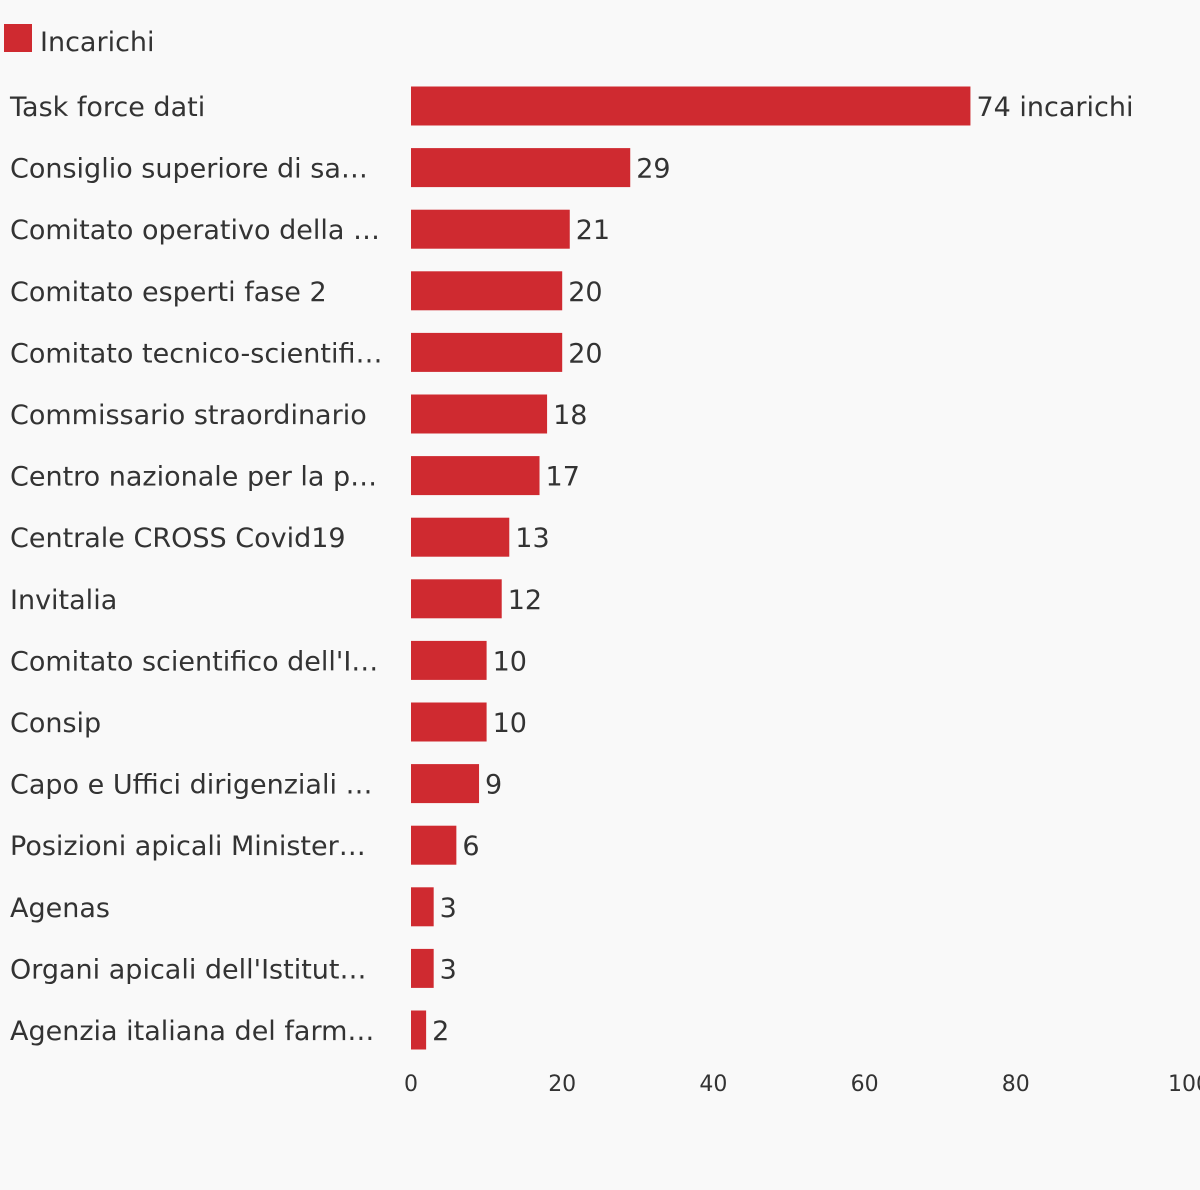  Describe the element at coordinates (570, 415) in the screenshot. I see `value-label: 18` at that location.